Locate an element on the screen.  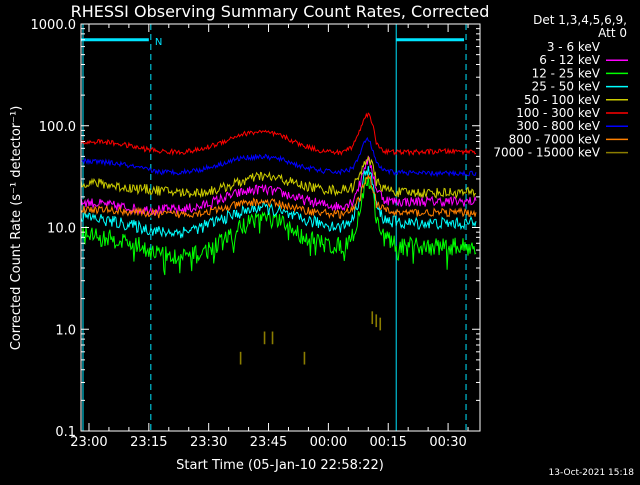
legend-entry: 7000 - 15000 keV is located at coordinates (560, 153).